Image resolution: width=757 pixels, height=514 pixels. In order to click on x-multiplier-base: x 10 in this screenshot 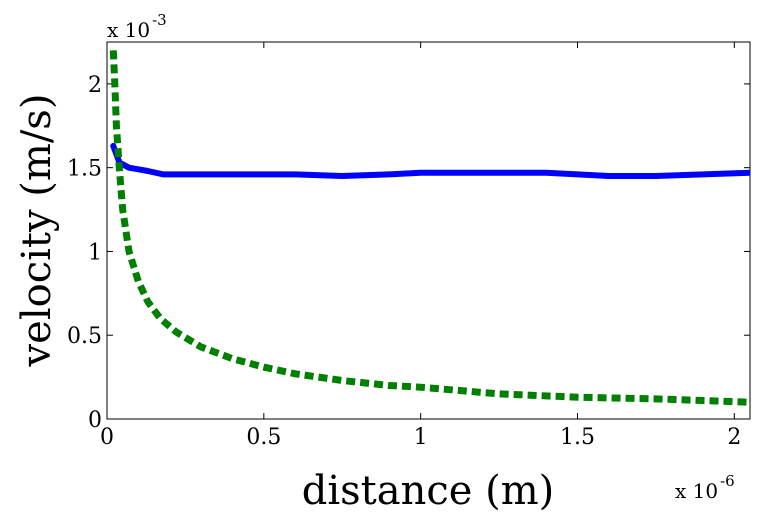, I will do `click(696, 491)`.